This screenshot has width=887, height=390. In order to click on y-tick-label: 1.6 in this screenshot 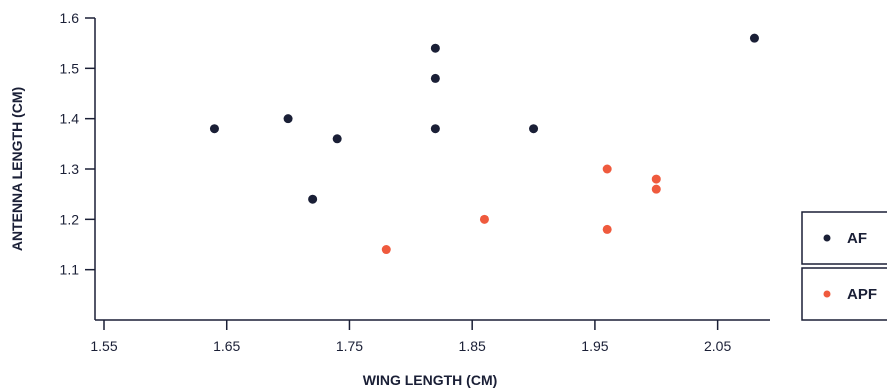, I will do `click(70, 18)`.